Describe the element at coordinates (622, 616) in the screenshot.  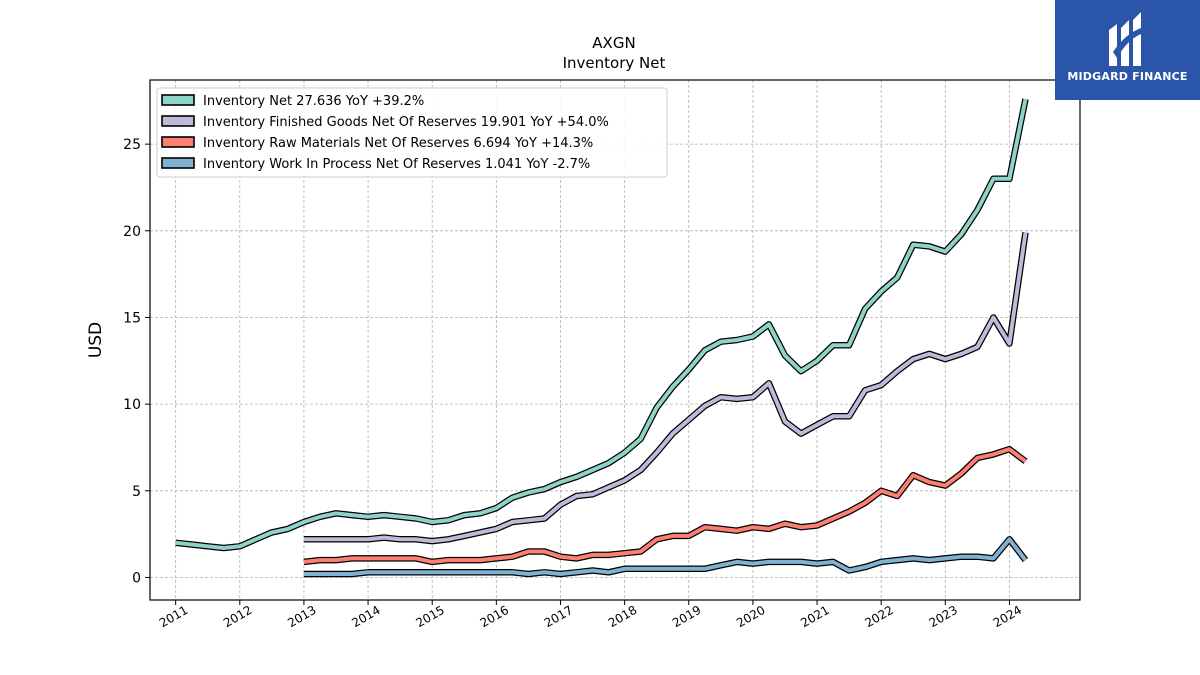
I see `x-tick-label: 2018` at that location.